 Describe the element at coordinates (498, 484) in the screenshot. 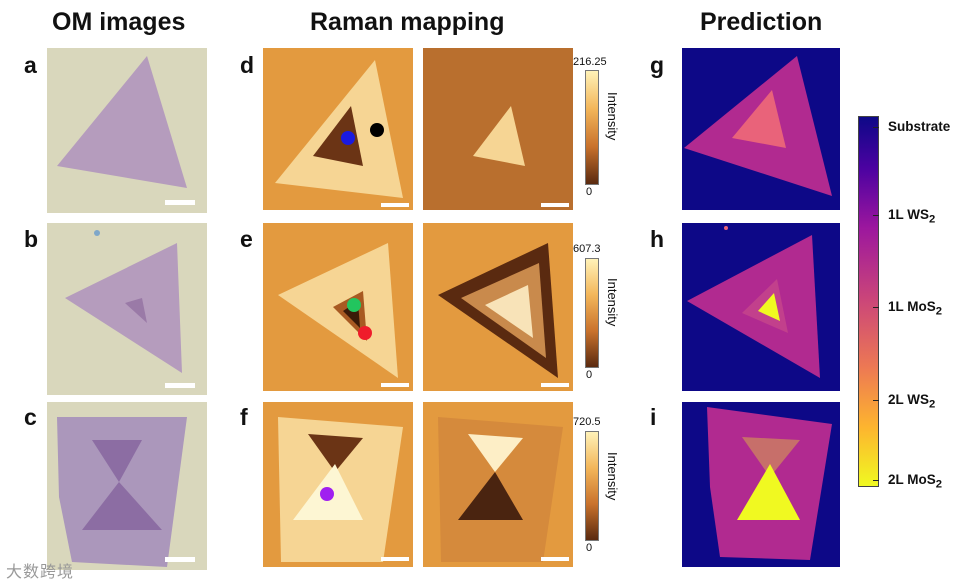

I see `raman-map-f-right` at that location.